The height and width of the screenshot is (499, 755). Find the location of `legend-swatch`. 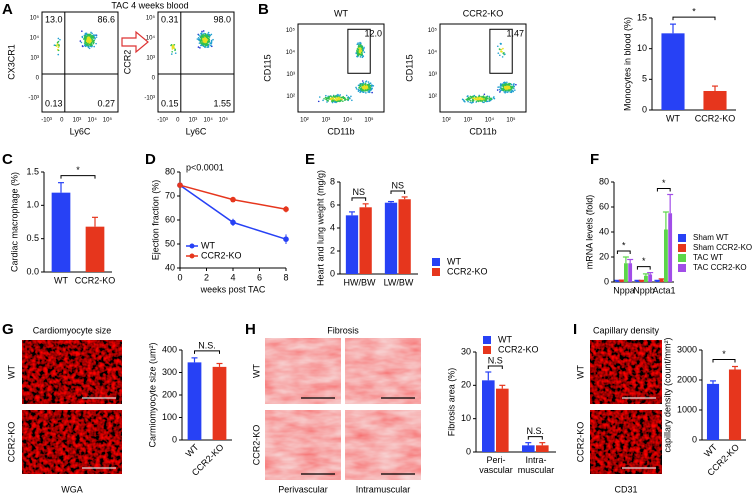

legend-swatch is located at coordinates (436, 272).